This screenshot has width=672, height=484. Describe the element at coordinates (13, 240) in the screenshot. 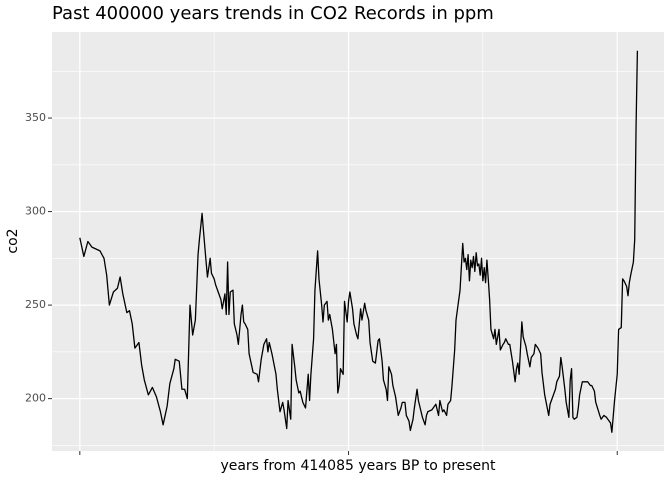

I see `y-axis-label: co2` at that location.